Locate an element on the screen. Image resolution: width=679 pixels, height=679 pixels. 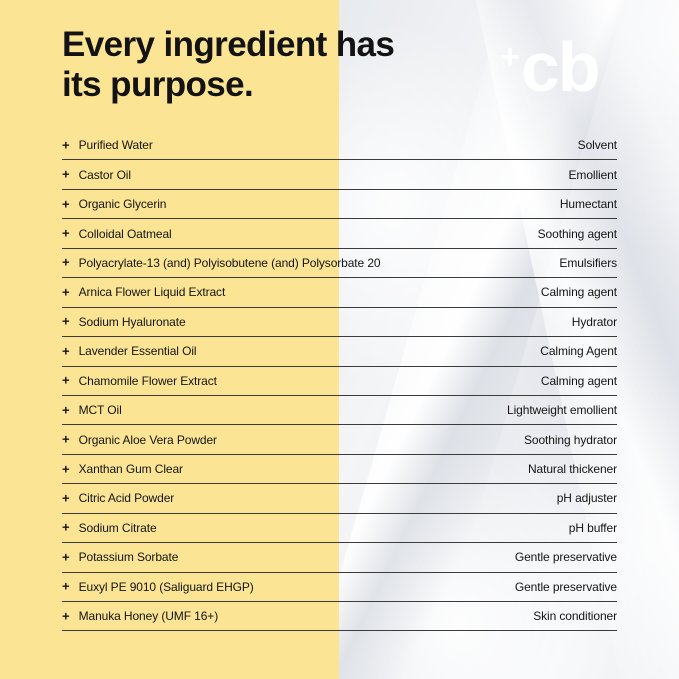
ingredient-name: Castor Oil is located at coordinates (104, 174).